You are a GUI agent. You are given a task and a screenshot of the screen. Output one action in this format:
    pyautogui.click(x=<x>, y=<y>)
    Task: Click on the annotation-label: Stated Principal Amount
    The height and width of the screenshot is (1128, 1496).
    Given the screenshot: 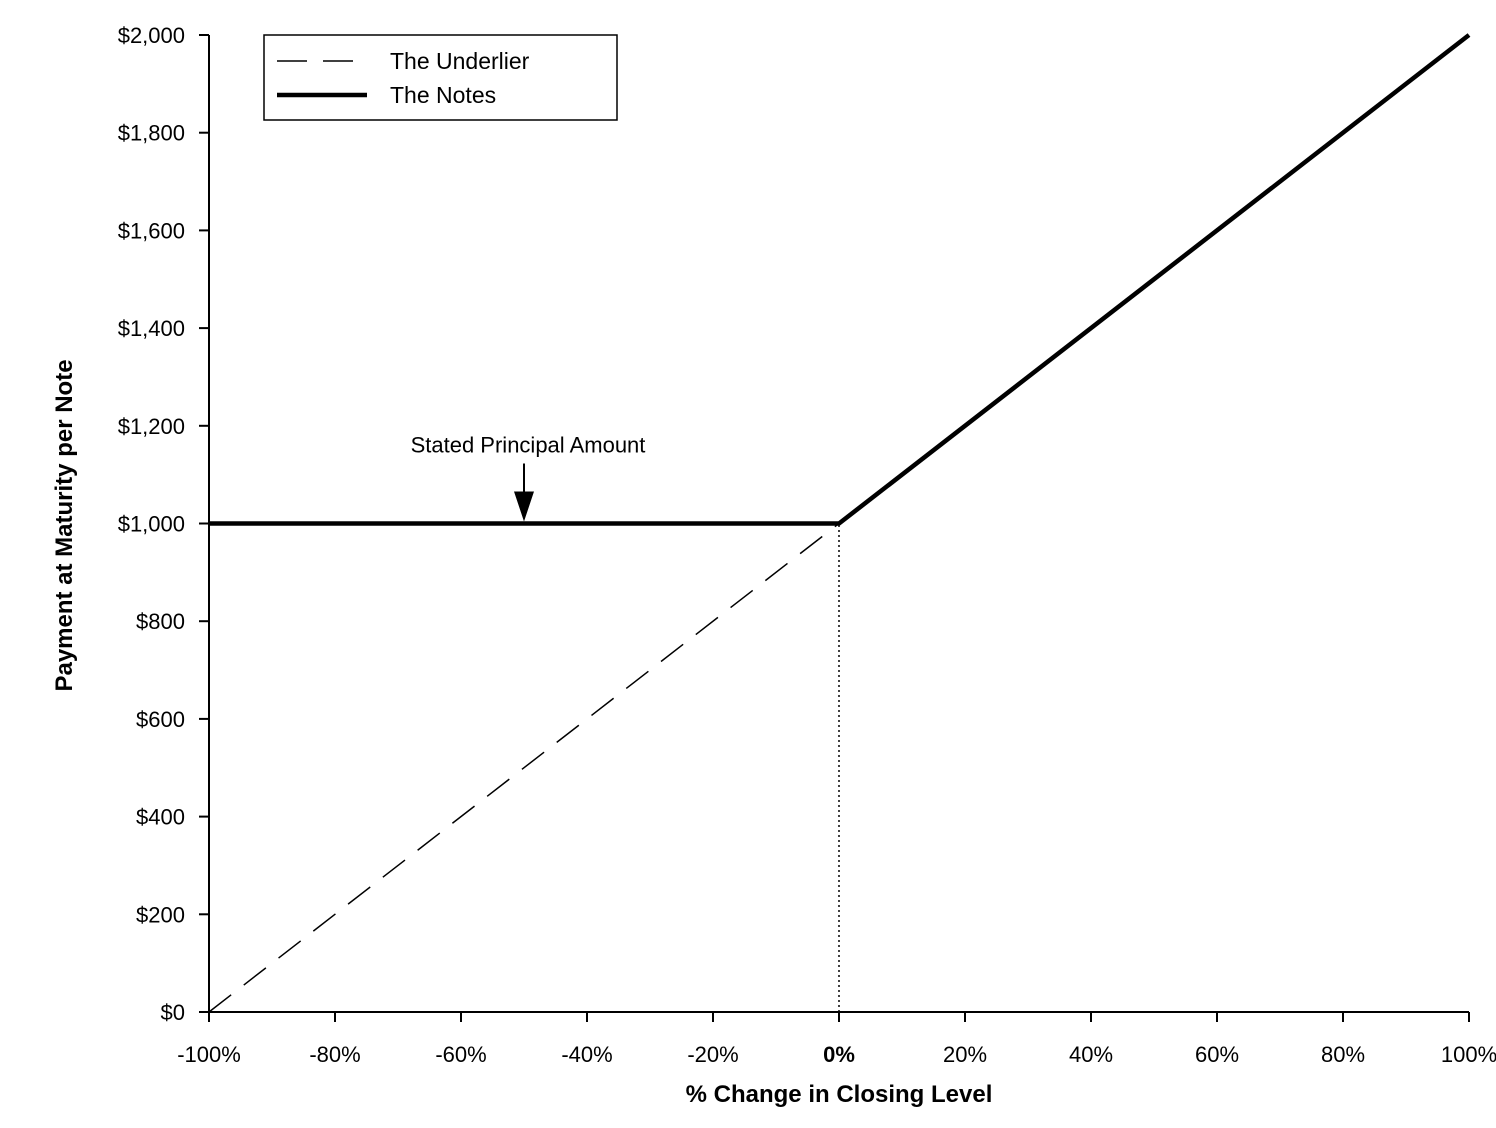 What is the action you would take?
    pyautogui.click(x=528, y=445)
    